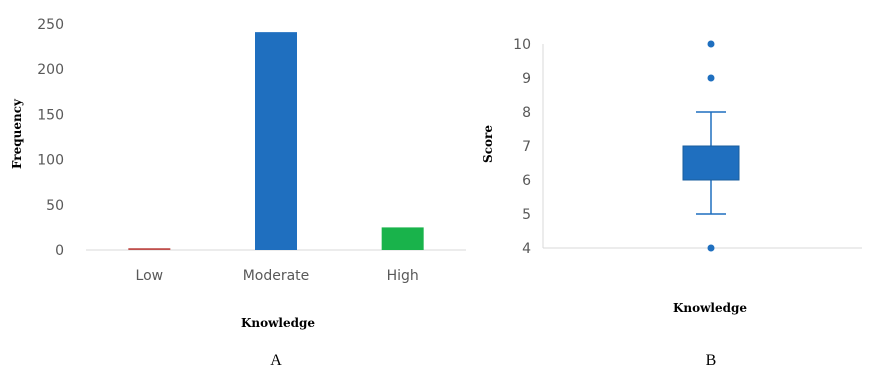  Describe the element at coordinates (522, 45) in the screenshot. I see `box-plot-y-tick-label: 10` at that location.